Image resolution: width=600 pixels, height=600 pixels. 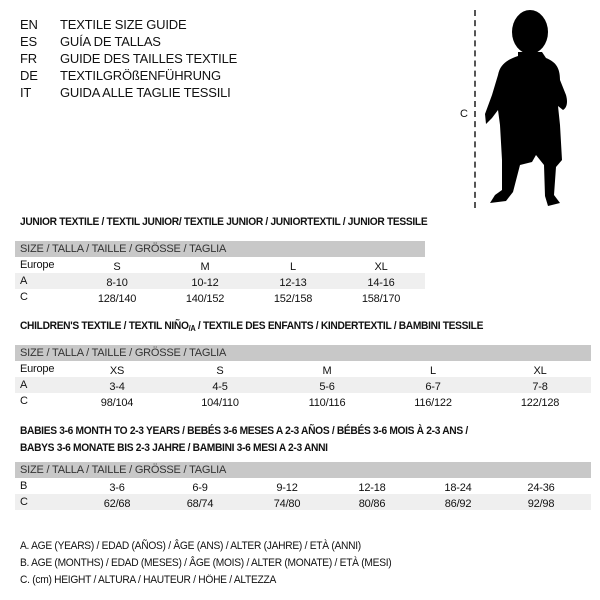 What do you see at coordinates (540, 403) in the screenshot?
I see `table-cell: 122/128` at bounding box center [540, 403].